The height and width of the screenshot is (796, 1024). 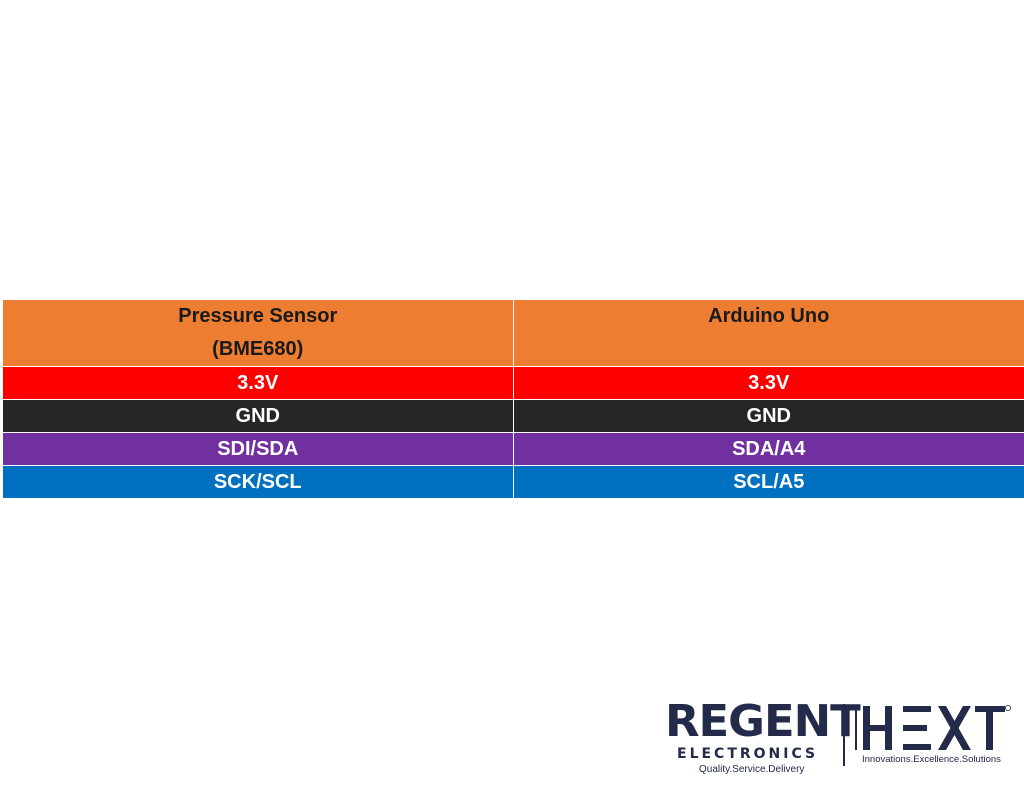 I want to click on regent-tagline: Quality.Service.Delivery, so click(x=752, y=769).